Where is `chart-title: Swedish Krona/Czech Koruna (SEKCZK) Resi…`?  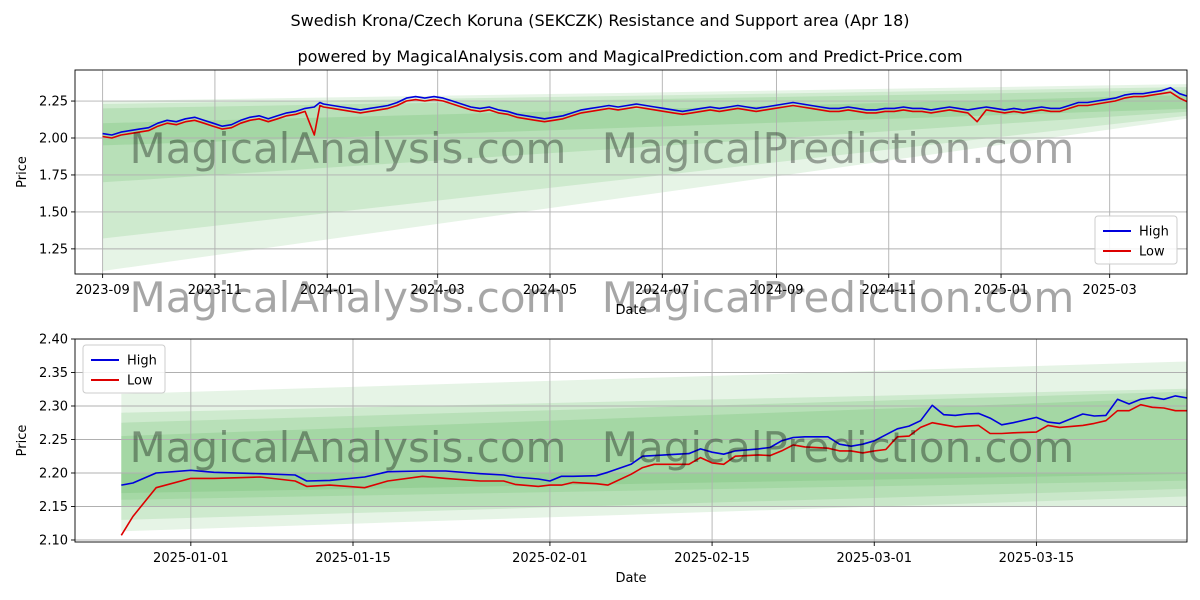
chart-title: Swedish Krona/Czech Koruna (SEKCZK) Resi… is located at coordinates (599, 20).